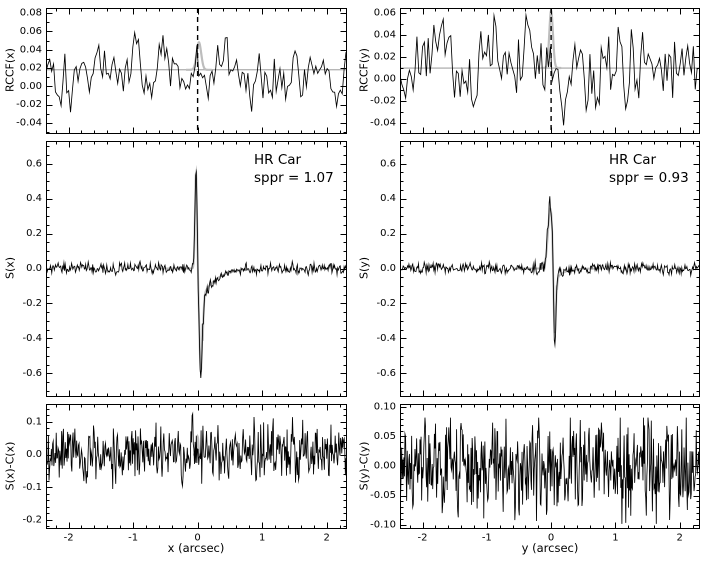  I want to click on y-axis-label-rccf-x: RCCF(x), so click(10, 70).